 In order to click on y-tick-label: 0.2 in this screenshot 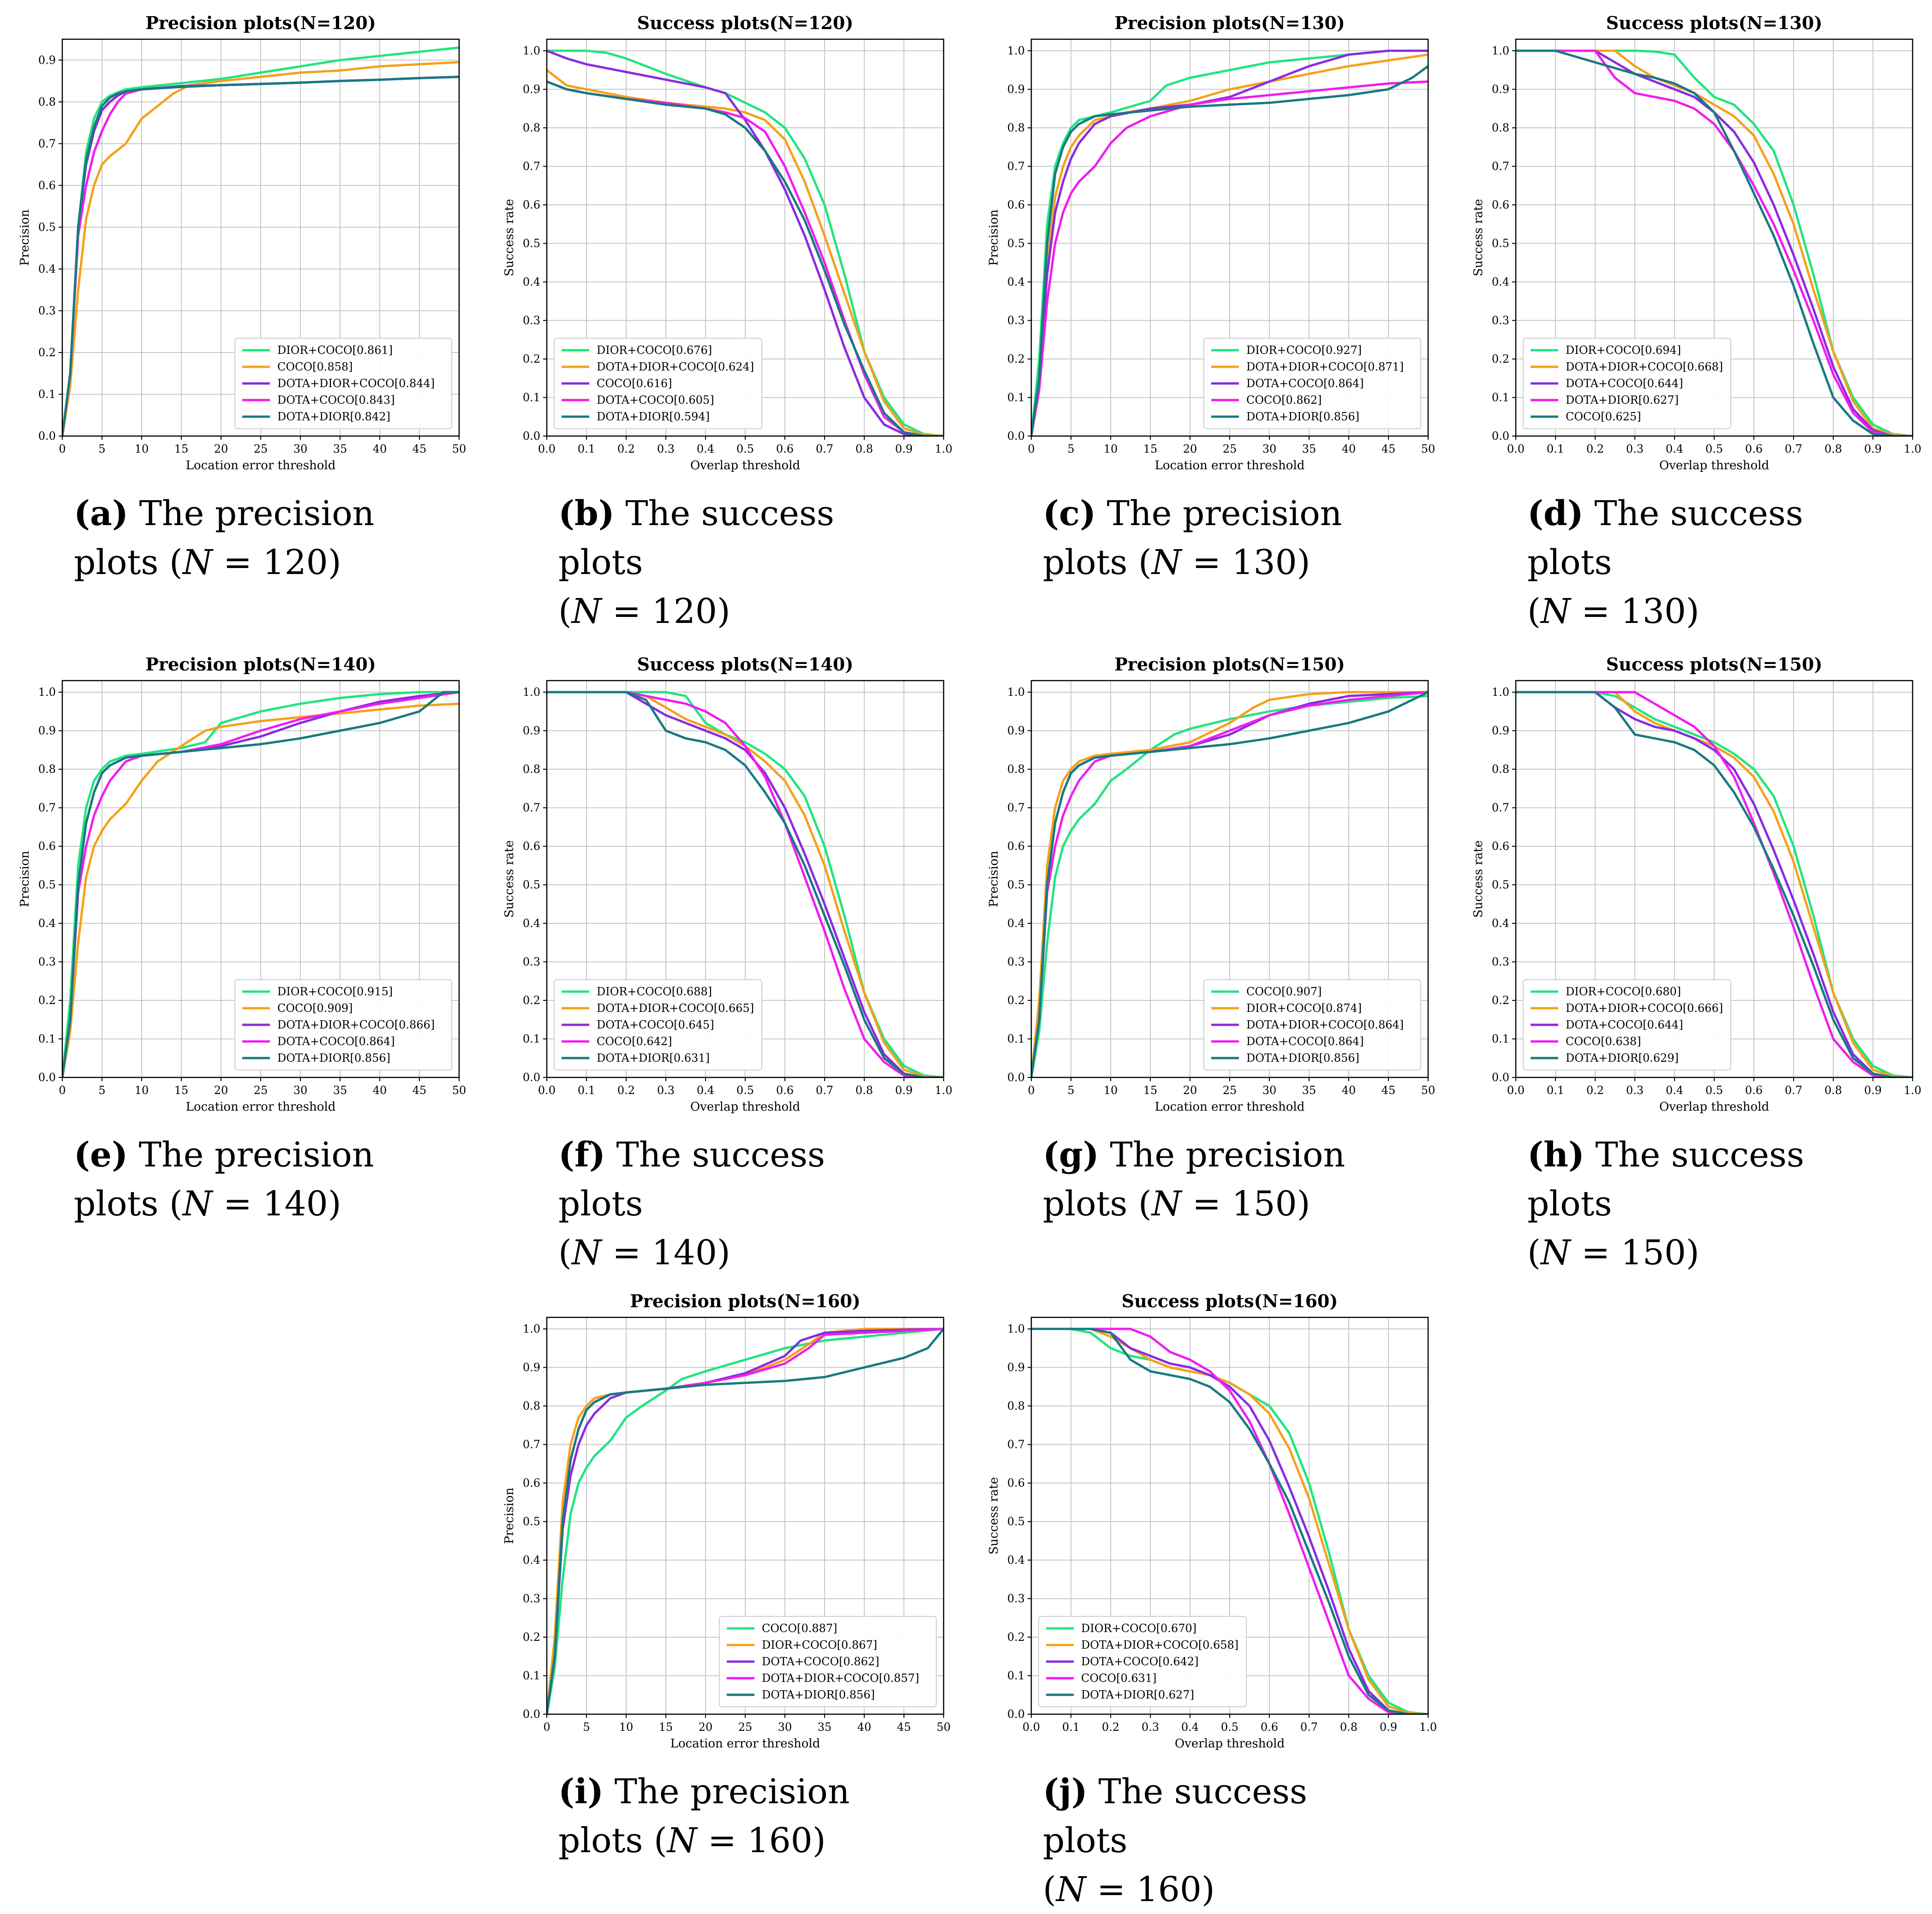, I will do `click(1016, 359)`.